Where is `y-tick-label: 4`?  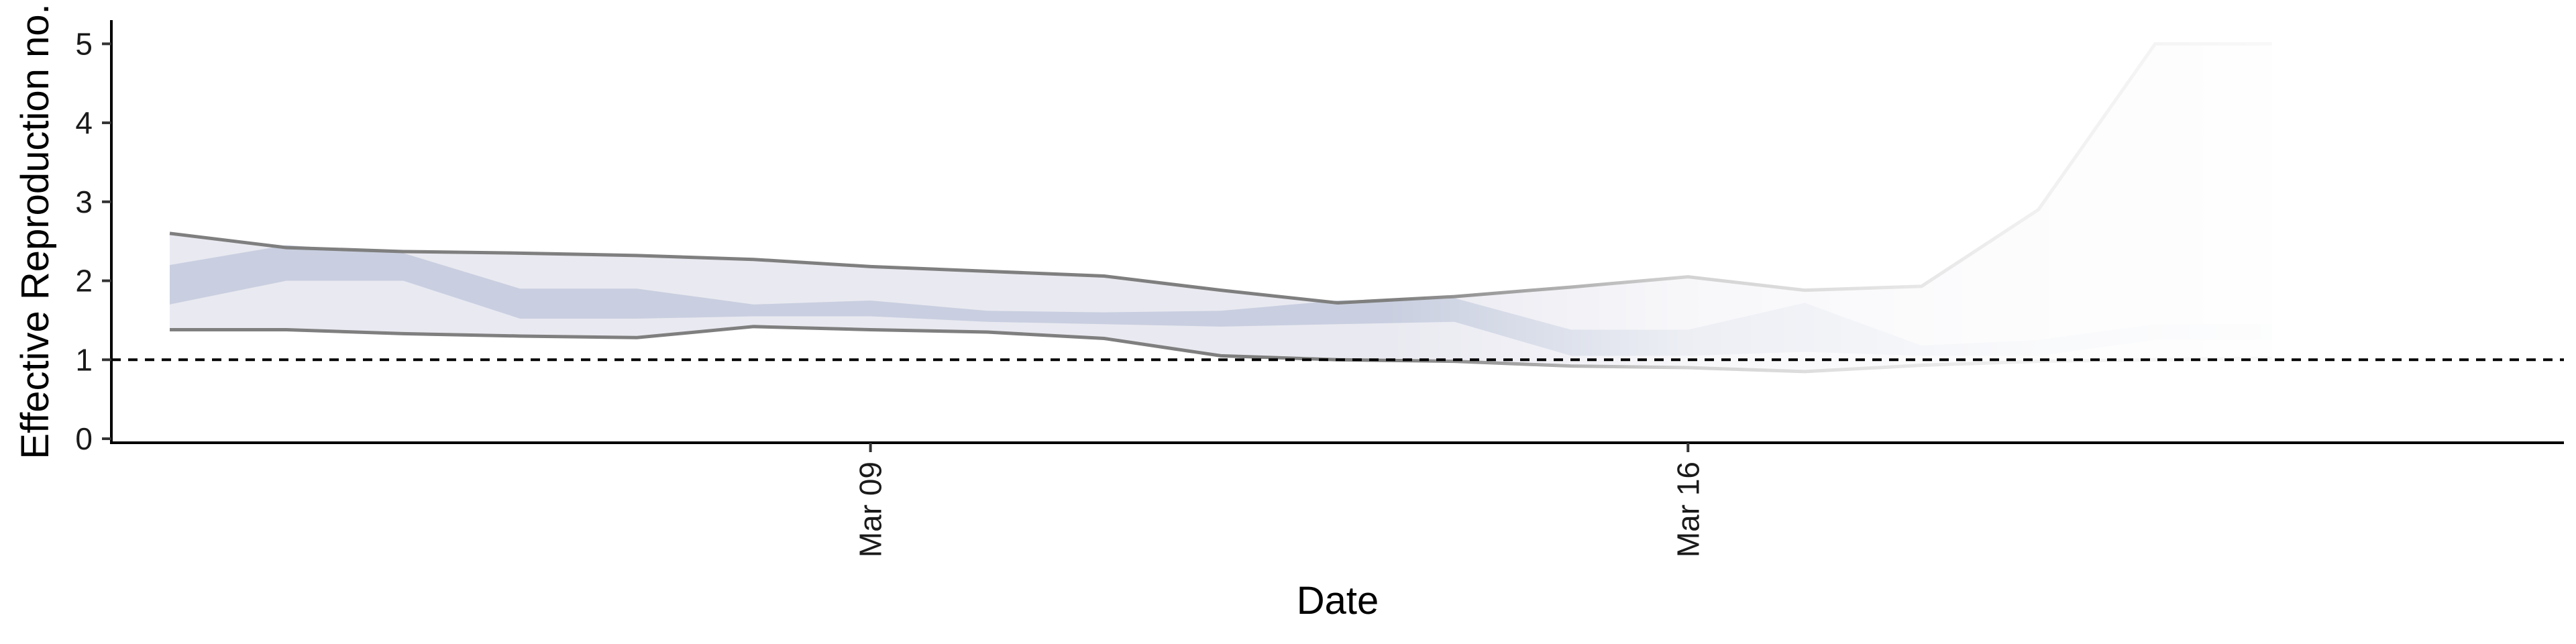 y-tick-label: 4 is located at coordinates (84, 122).